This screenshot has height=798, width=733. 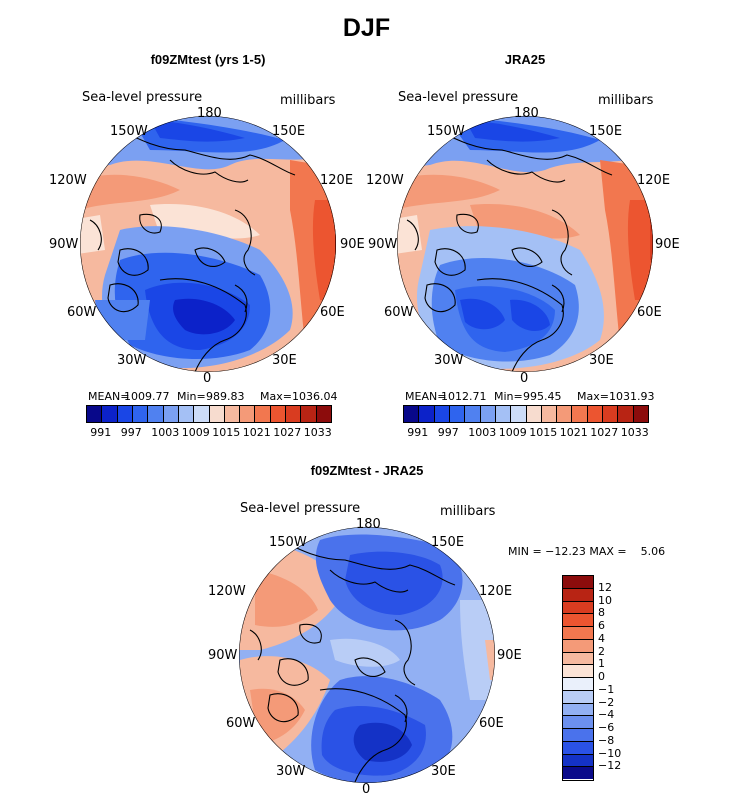 What do you see at coordinates (587, 551) in the screenshot?
I see `panel3-stats: MIN = −12.23 MAX = 5.06` at bounding box center [587, 551].